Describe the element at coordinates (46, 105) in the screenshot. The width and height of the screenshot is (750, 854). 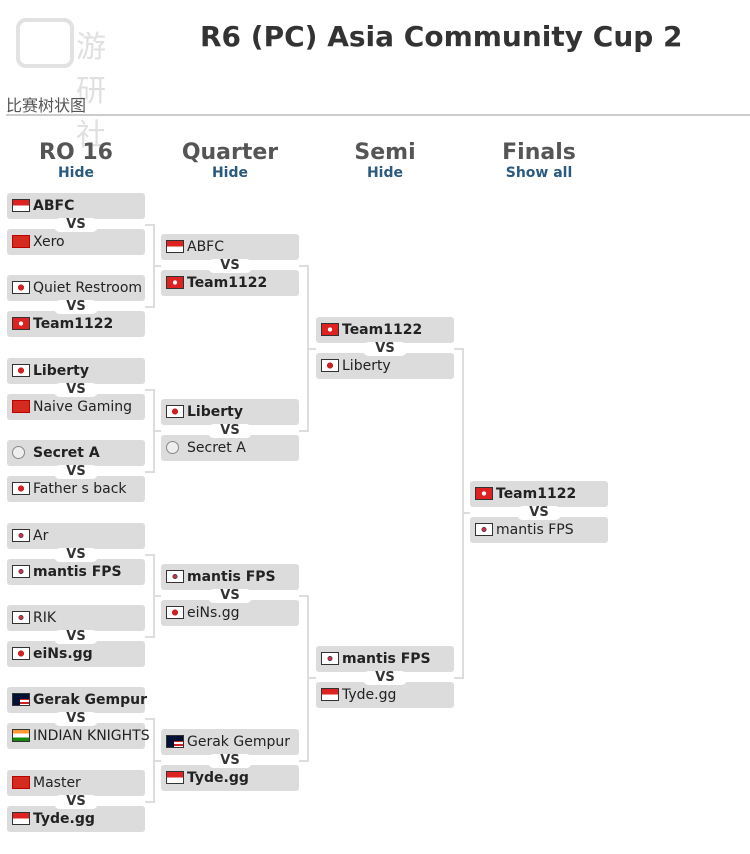
I see `section-subtitle: 比赛树状图` at that location.